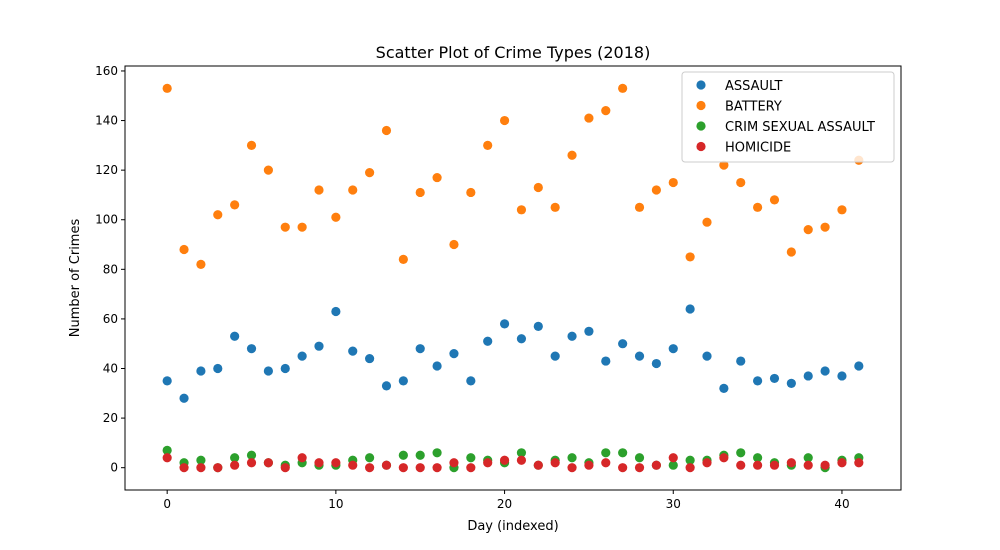 The width and height of the screenshot is (1000, 550). Describe the element at coordinates (513, 463) in the screenshot. I see `series-homicide` at that location.